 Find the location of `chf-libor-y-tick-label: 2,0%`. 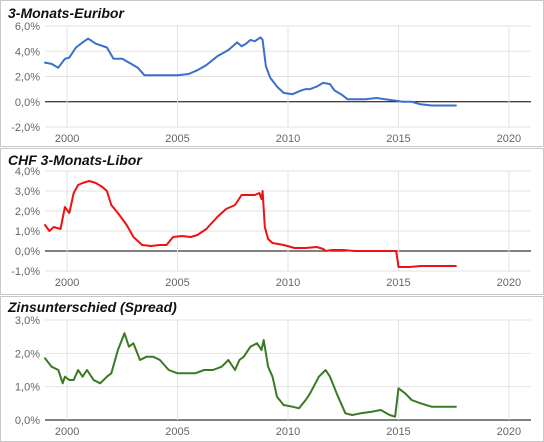

chf-libor-y-tick-label: 2,0% is located at coordinates (27, 212).